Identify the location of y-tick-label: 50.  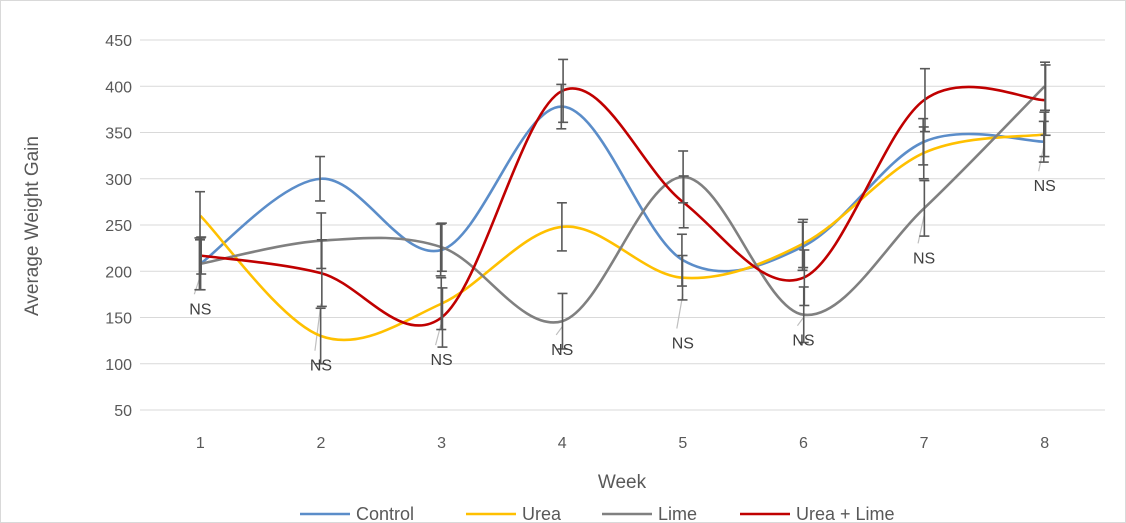
(123, 411).